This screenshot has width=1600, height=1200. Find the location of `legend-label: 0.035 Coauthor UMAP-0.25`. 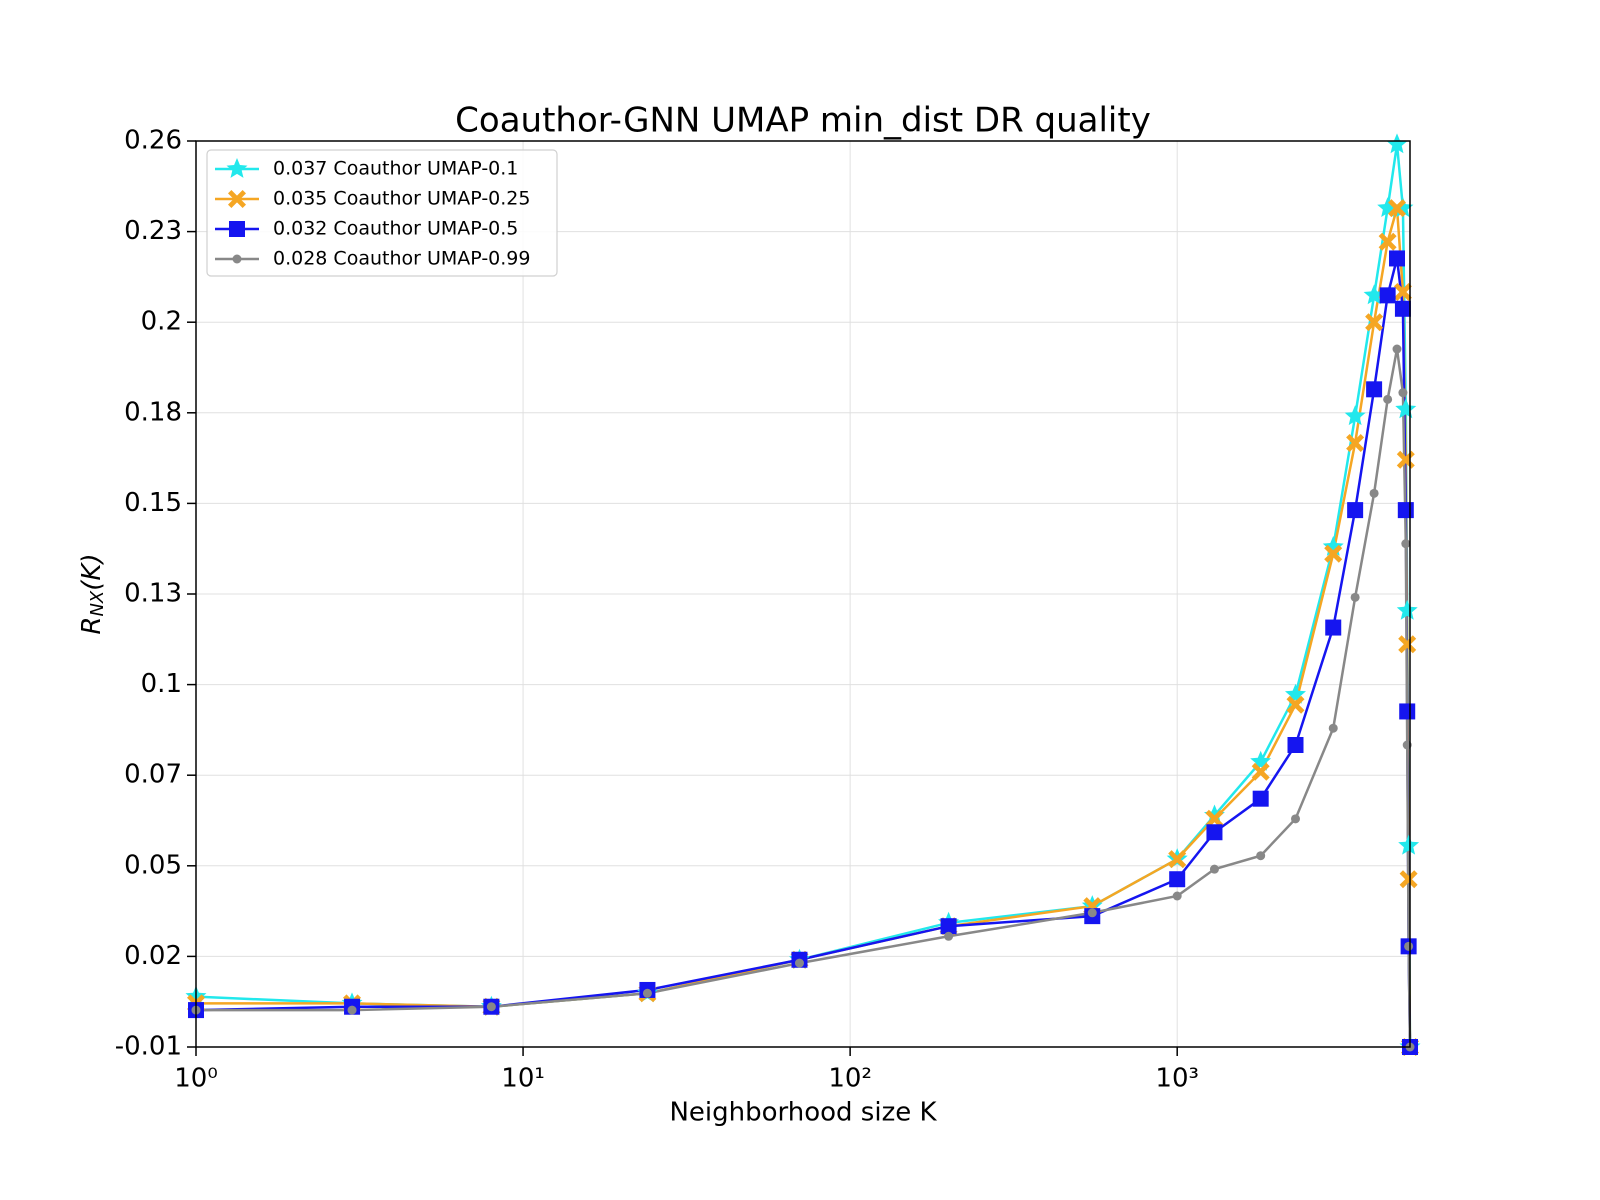

legend-label: 0.035 Coauthor UMAP-0.25 is located at coordinates (401, 199).